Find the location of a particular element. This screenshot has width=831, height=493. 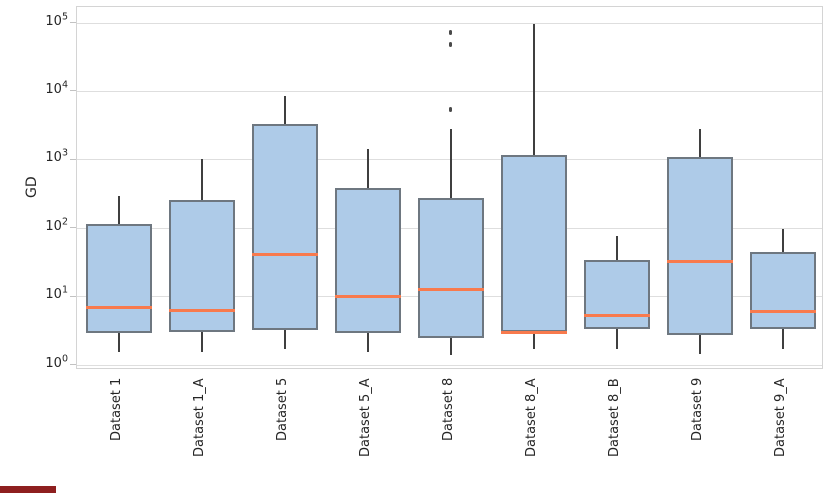

y-tick-label: 10⁴ is located at coordinates (56, 88).